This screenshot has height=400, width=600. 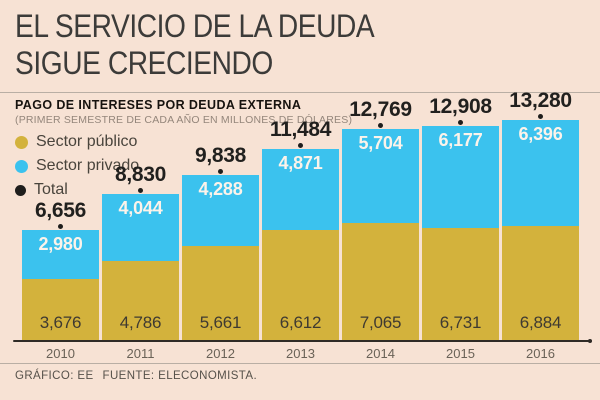 What do you see at coordinates (87, 141) in the screenshot?
I see `legend-label-sector-publico: Sector público` at bounding box center [87, 141].